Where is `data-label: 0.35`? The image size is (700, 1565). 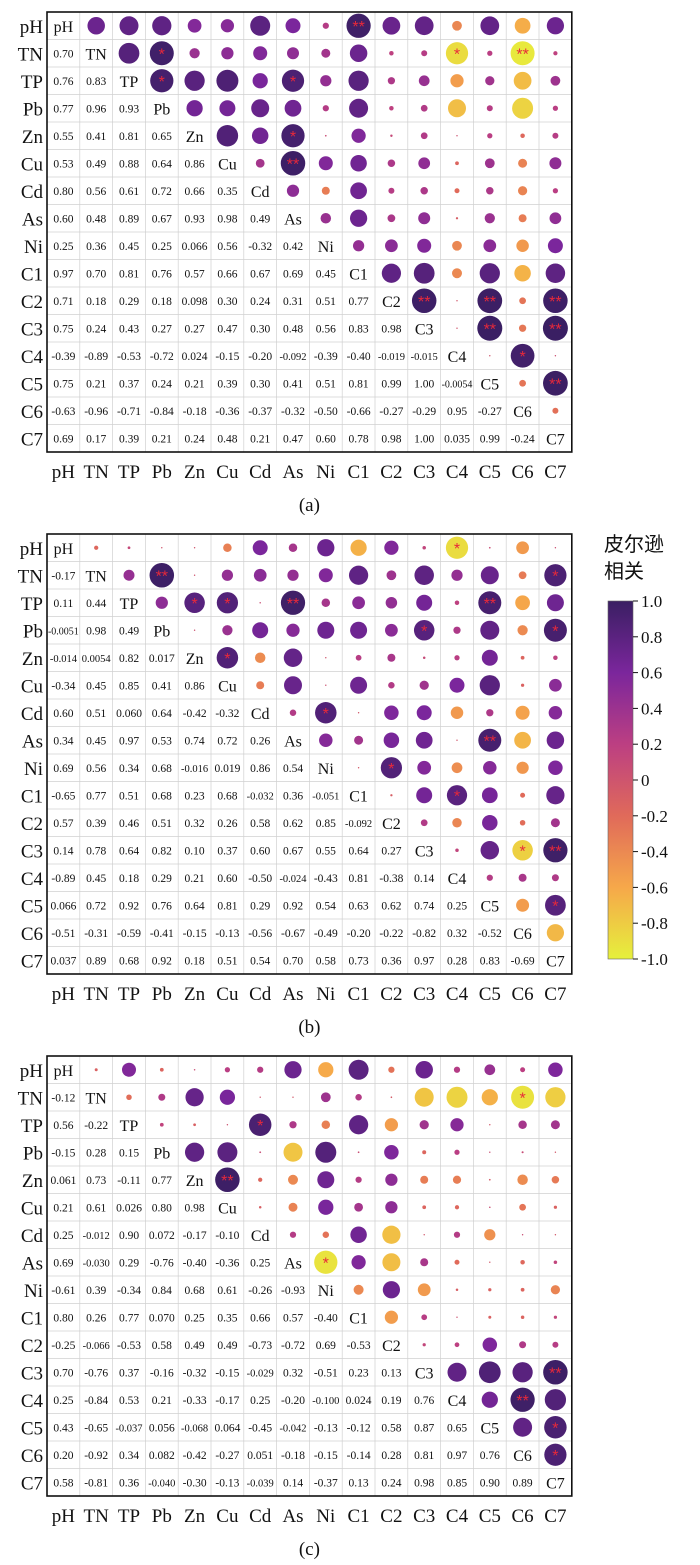
data-label: 0.35 is located at coordinates (227, 1318).